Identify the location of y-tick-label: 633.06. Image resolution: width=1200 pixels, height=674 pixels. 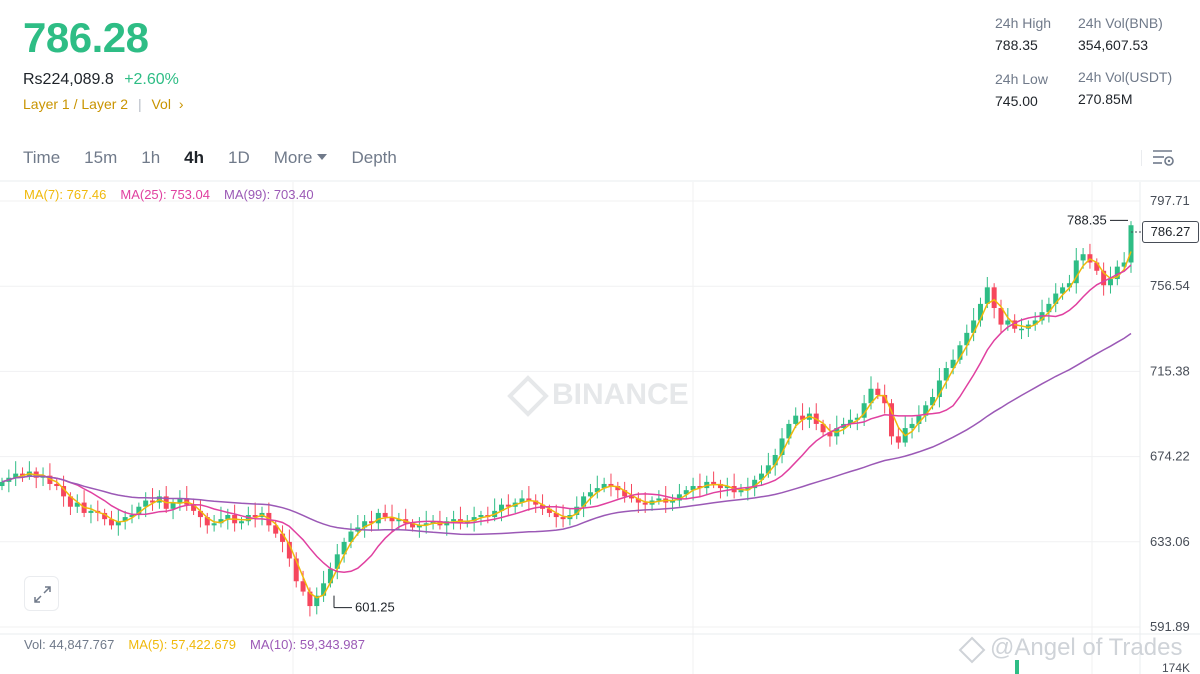
(1170, 541).